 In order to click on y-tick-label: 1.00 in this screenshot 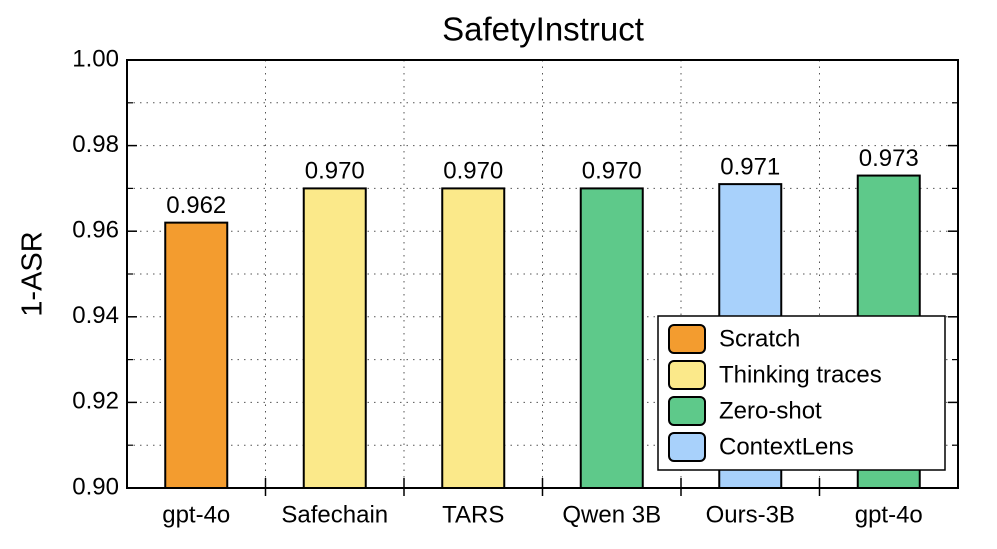, I will do `click(95, 58)`.